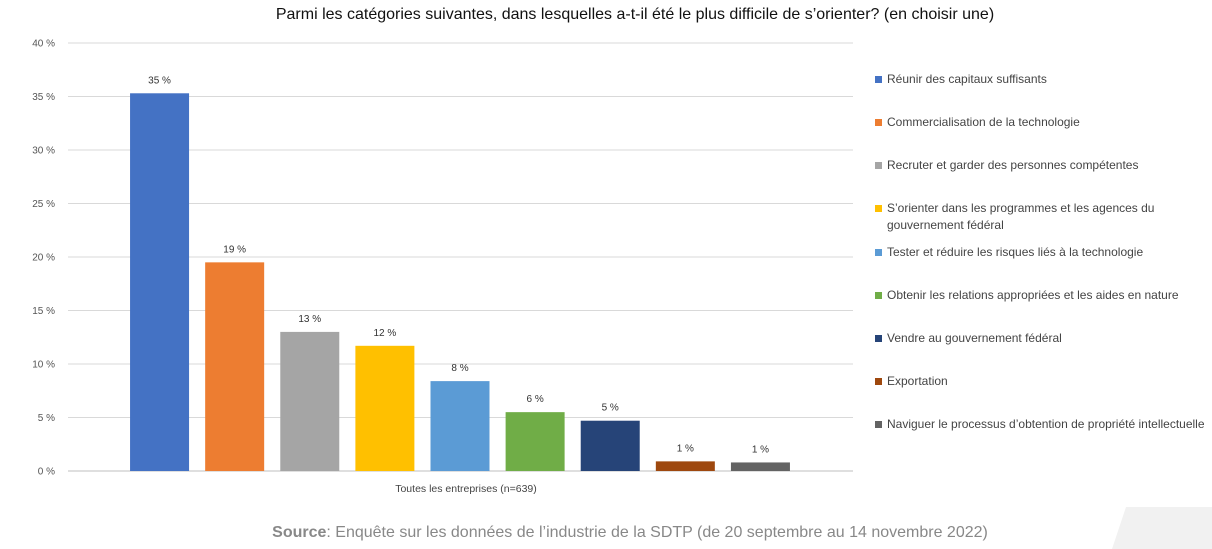 This screenshot has width=1212, height=549. I want to click on legend-item: Réunir des capitaux suffisants, so click(1042, 79).